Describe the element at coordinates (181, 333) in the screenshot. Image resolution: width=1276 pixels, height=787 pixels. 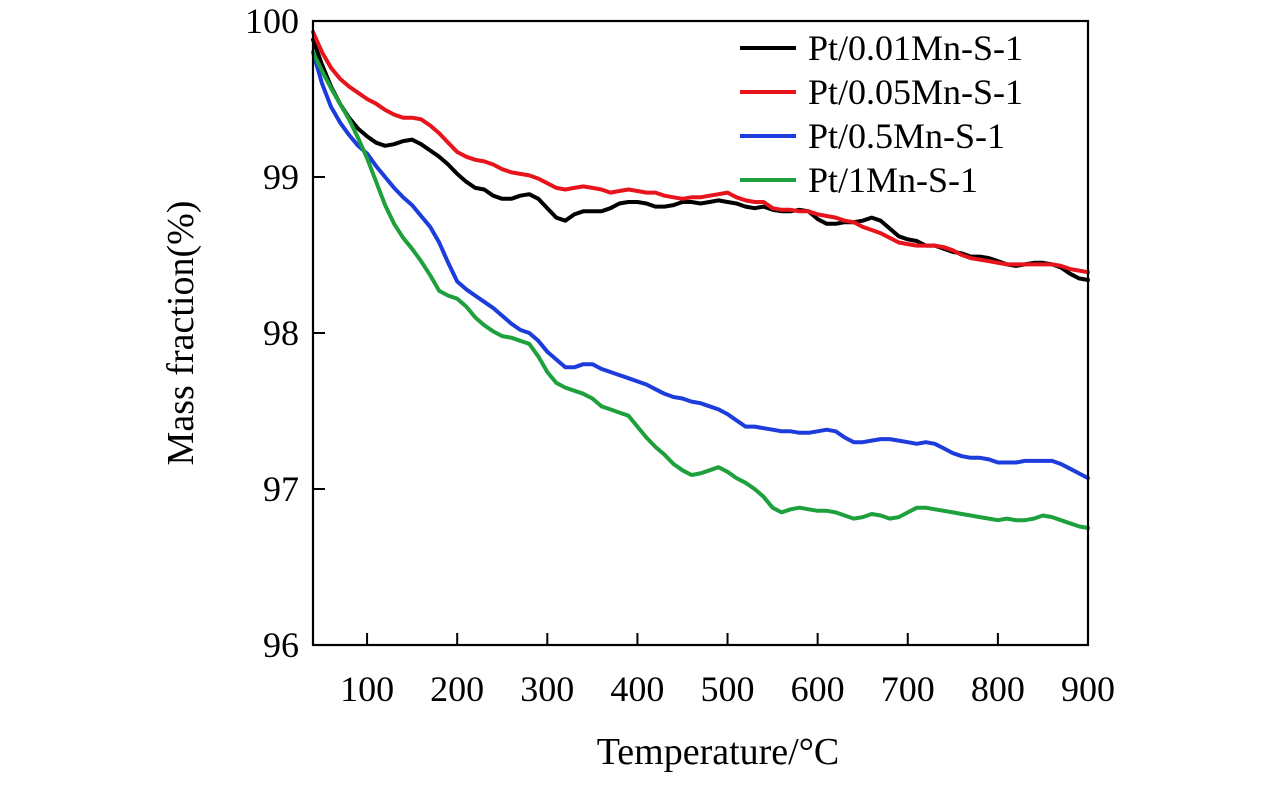
I see `y-axis-title: Mass fraction(%)` at that location.